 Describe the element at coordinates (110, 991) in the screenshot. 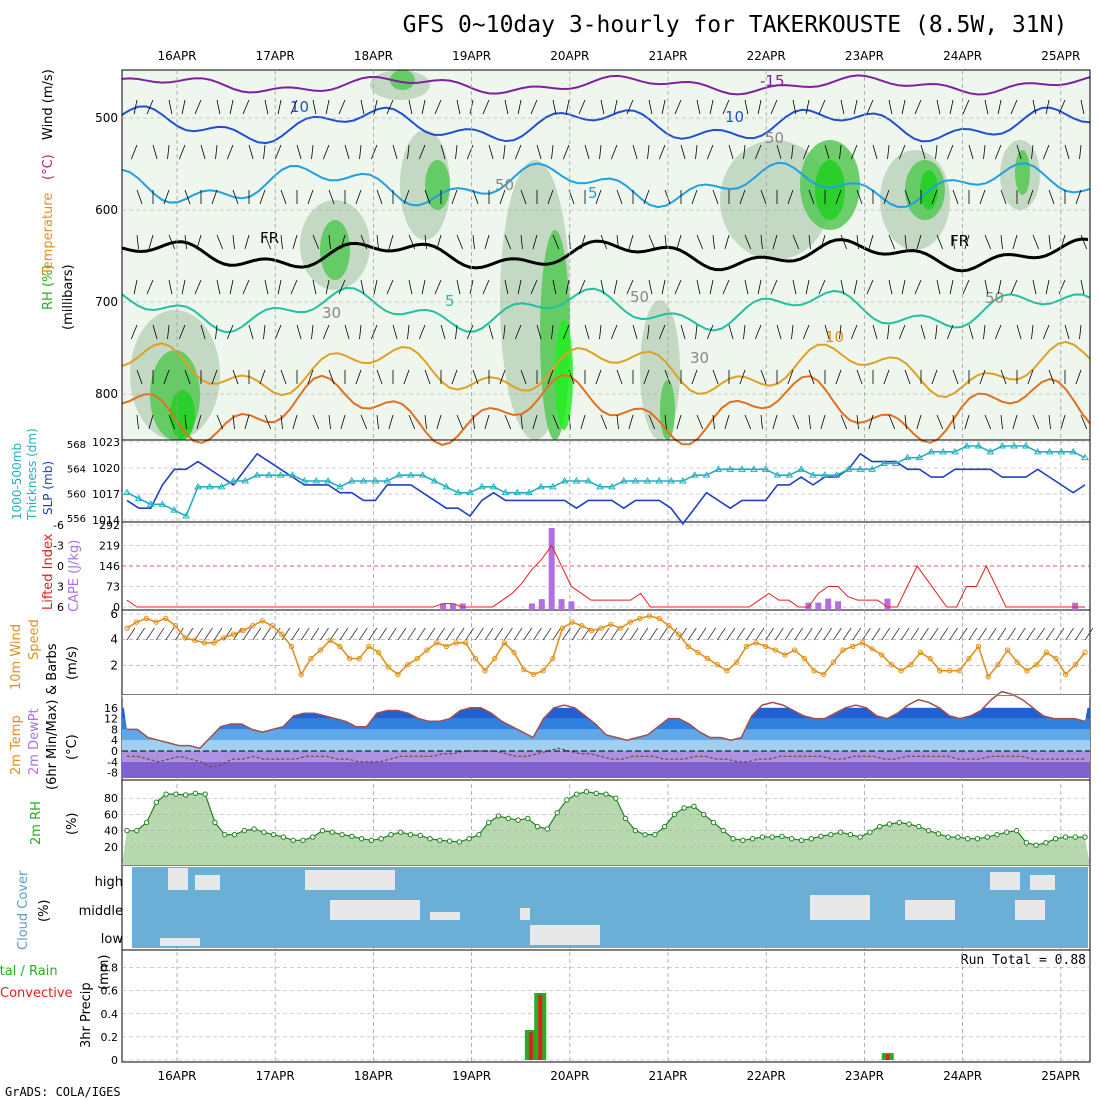

I see `precip-tick: 0.6` at that location.